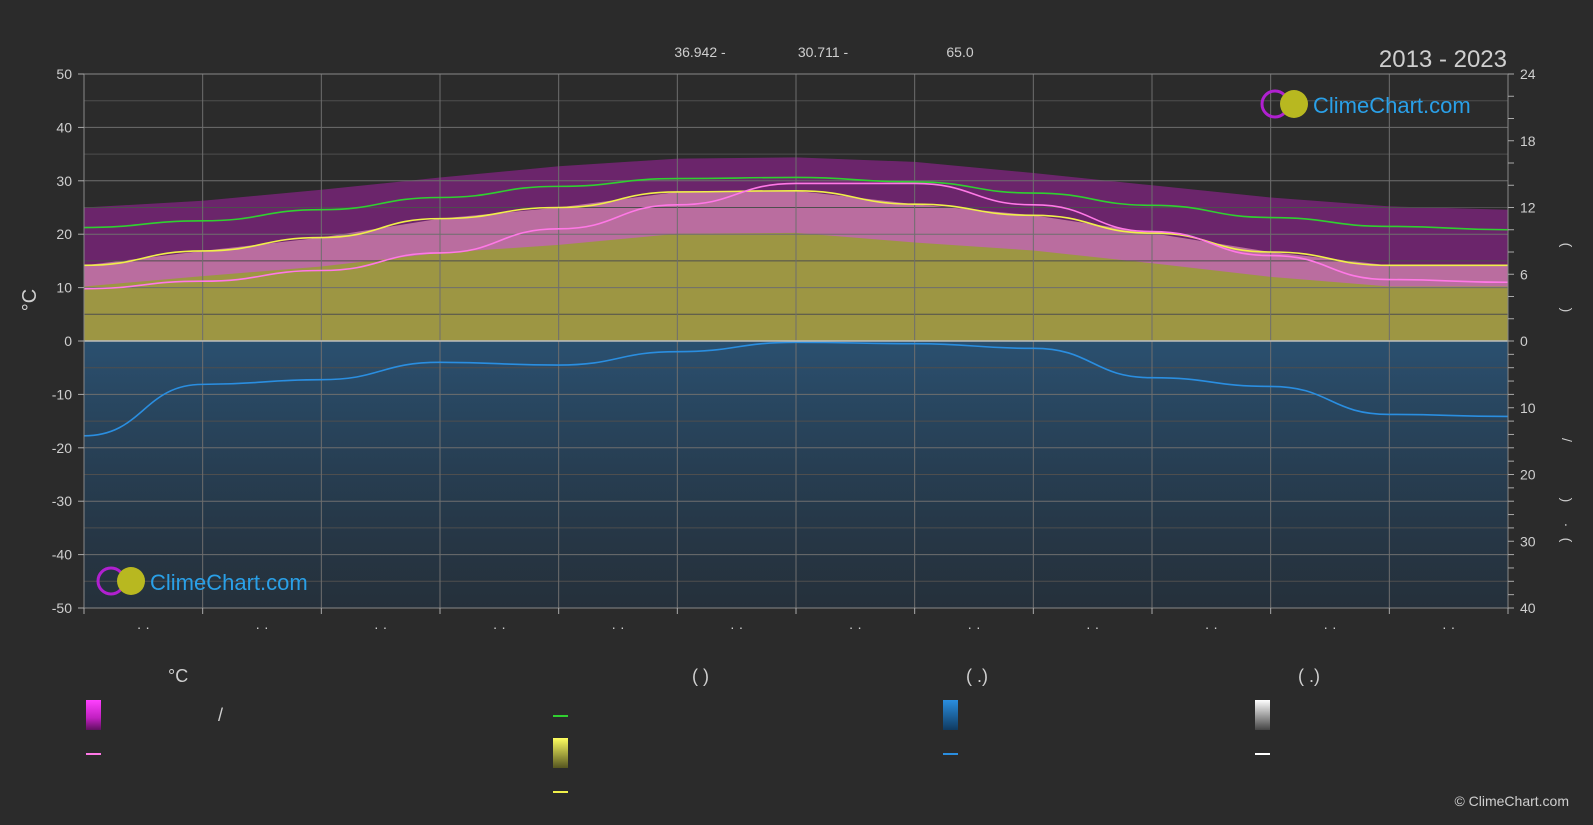  Describe the element at coordinates (1567, 525) in the screenshot. I see `right-axis-glyph: ·` at that location.